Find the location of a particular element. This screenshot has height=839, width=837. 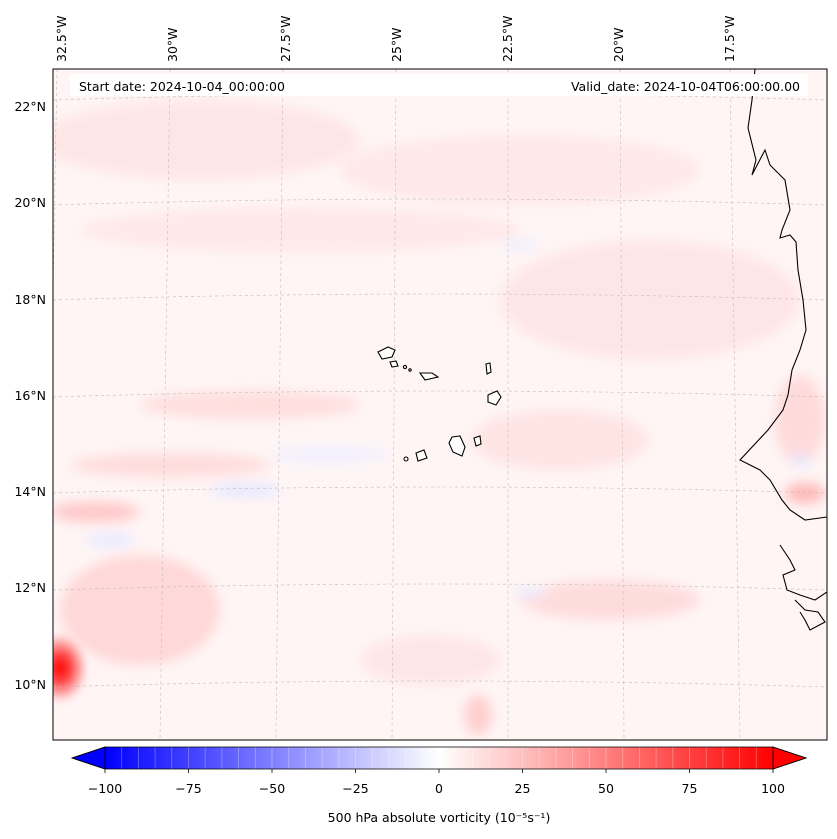

colorbar-tick-label: 100 is located at coordinates (773, 788).